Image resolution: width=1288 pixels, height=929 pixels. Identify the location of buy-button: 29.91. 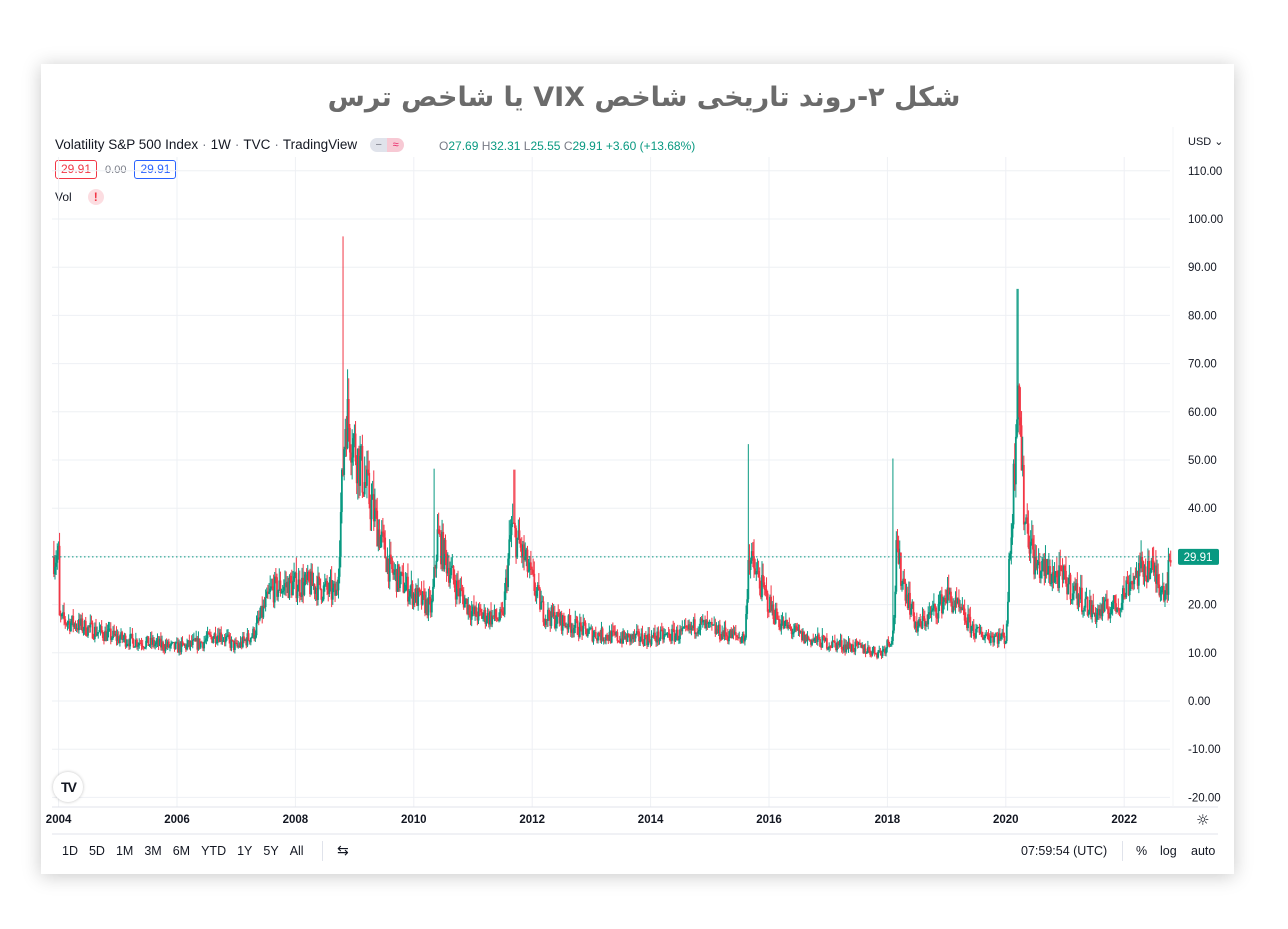
(155, 169).